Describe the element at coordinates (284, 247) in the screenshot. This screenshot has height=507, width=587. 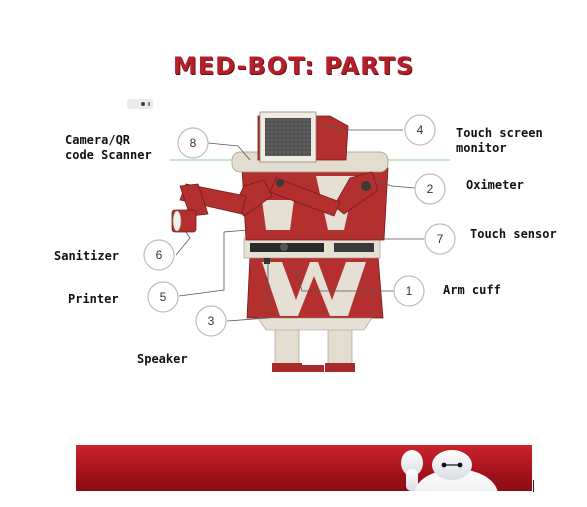
I see `printer-button-icon` at that location.